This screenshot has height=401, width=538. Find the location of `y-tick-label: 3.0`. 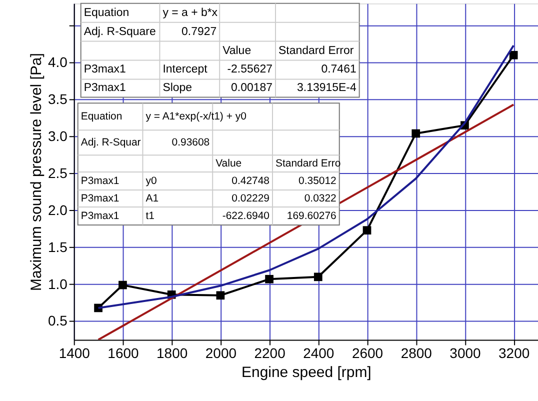

y-tick-label: 3.0 is located at coordinates (58, 136).